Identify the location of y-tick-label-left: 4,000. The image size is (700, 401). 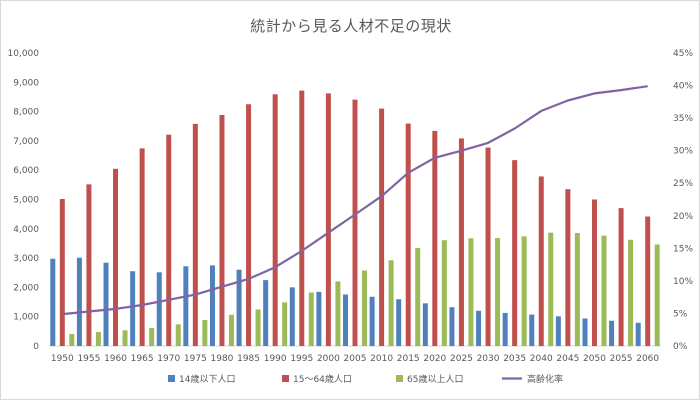
(26, 230).